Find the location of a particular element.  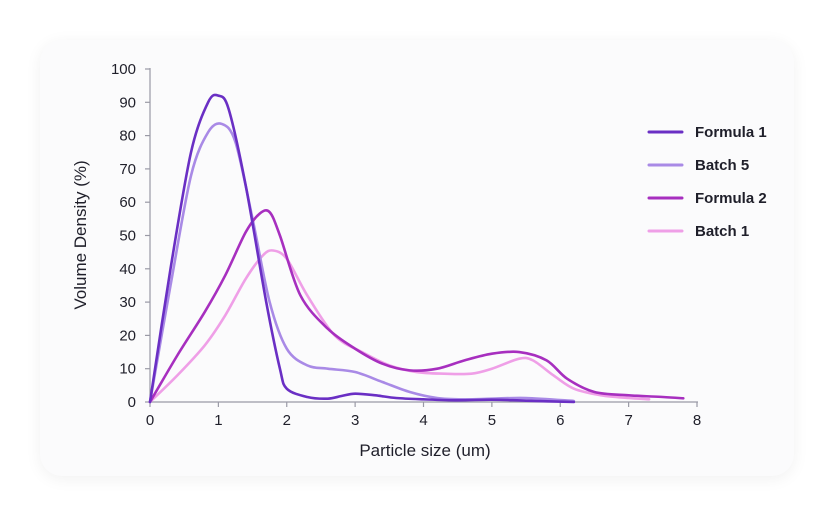

x-axis-title: Particle size (um) is located at coordinates (424, 450).